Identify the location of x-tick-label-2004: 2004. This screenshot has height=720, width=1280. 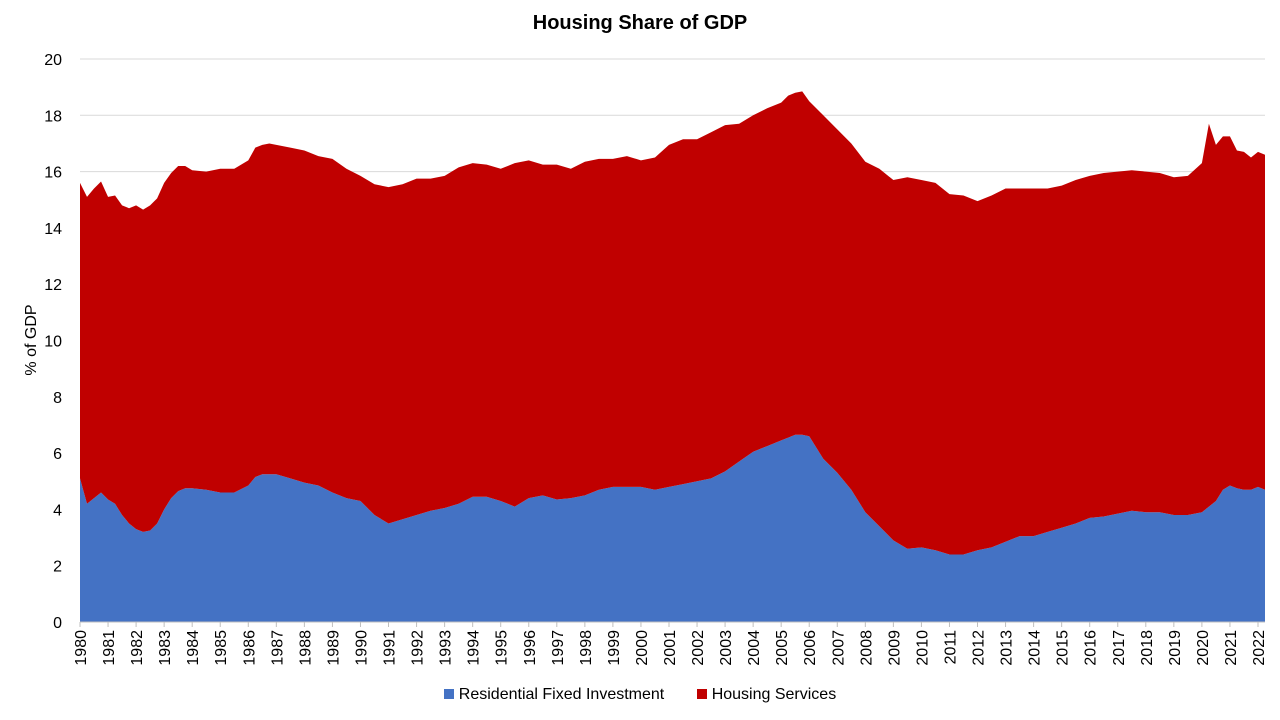
(754, 648).